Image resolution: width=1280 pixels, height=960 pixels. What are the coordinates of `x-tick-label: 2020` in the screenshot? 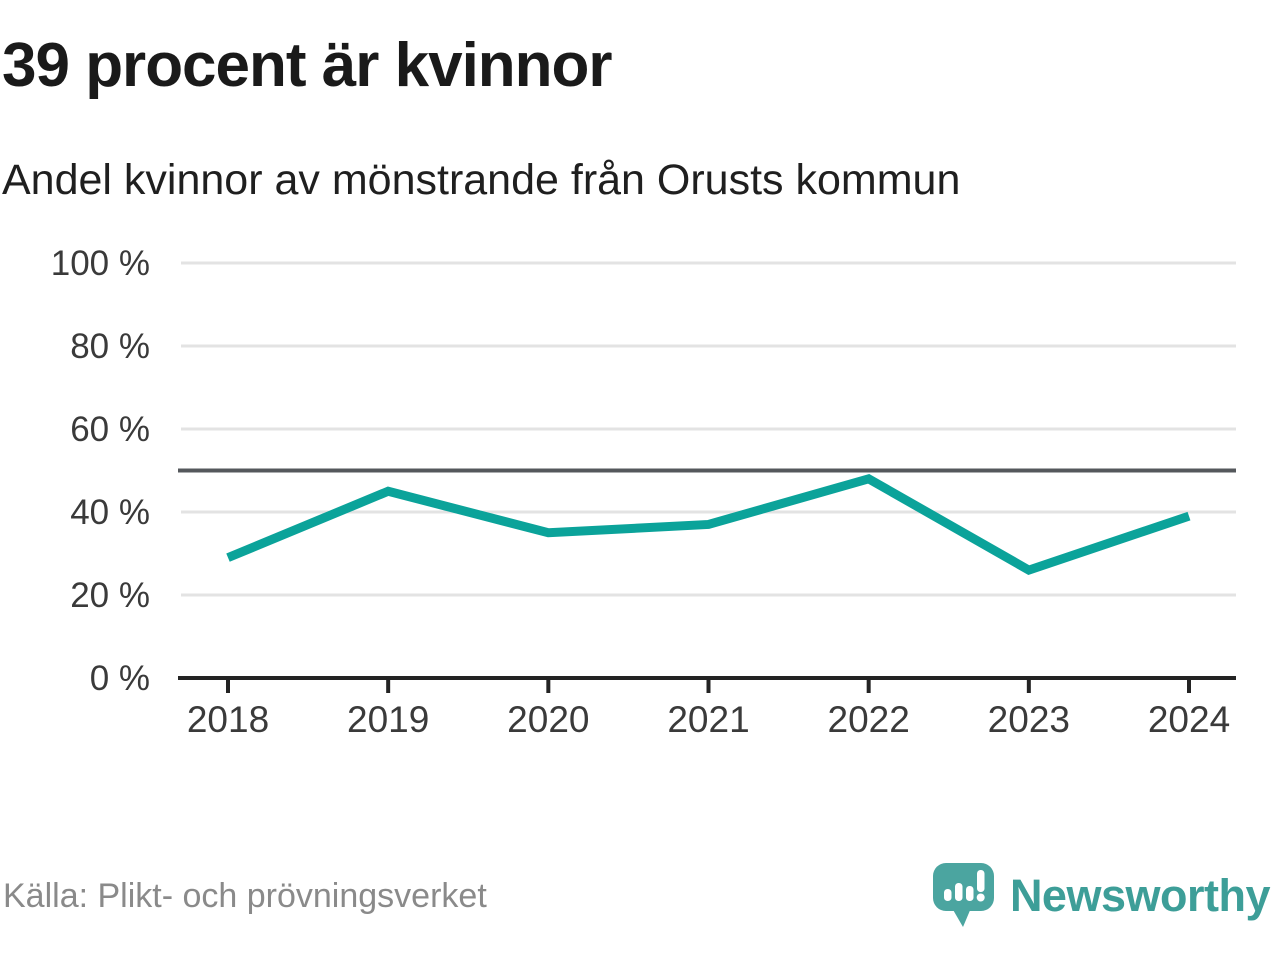 It's located at (548, 719).